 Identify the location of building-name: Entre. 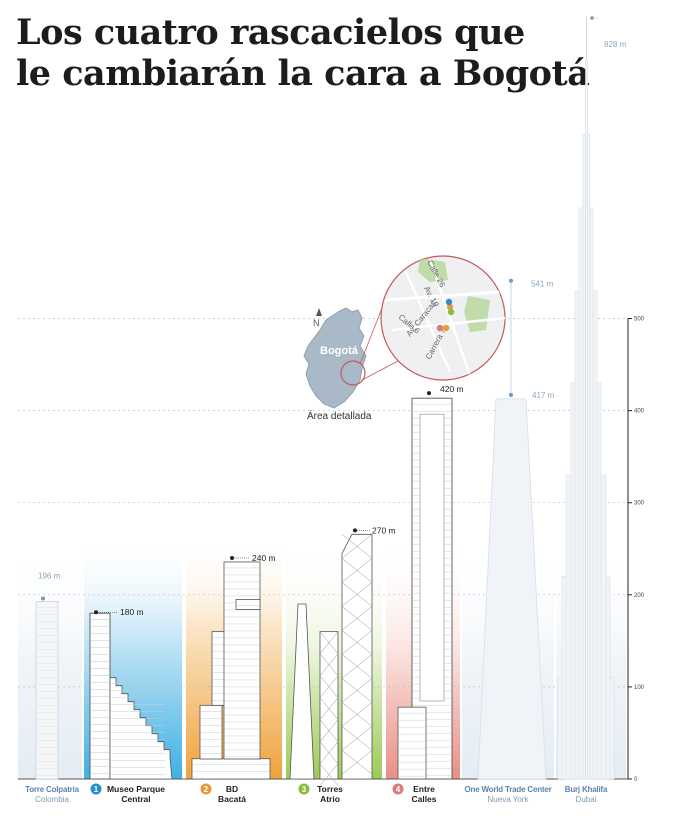
(424, 789).